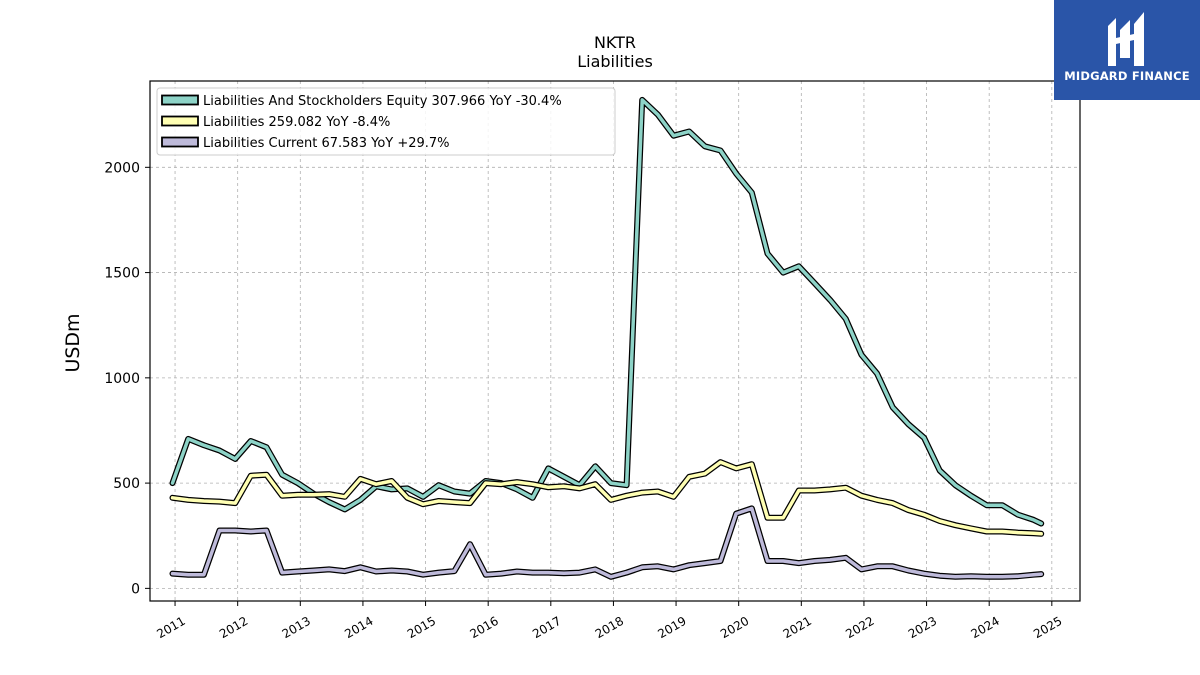  What do you see at coordinates (797, 627) in the screenshot?
I see `x-tick-label: 2021` at bounding box center [797, 627].